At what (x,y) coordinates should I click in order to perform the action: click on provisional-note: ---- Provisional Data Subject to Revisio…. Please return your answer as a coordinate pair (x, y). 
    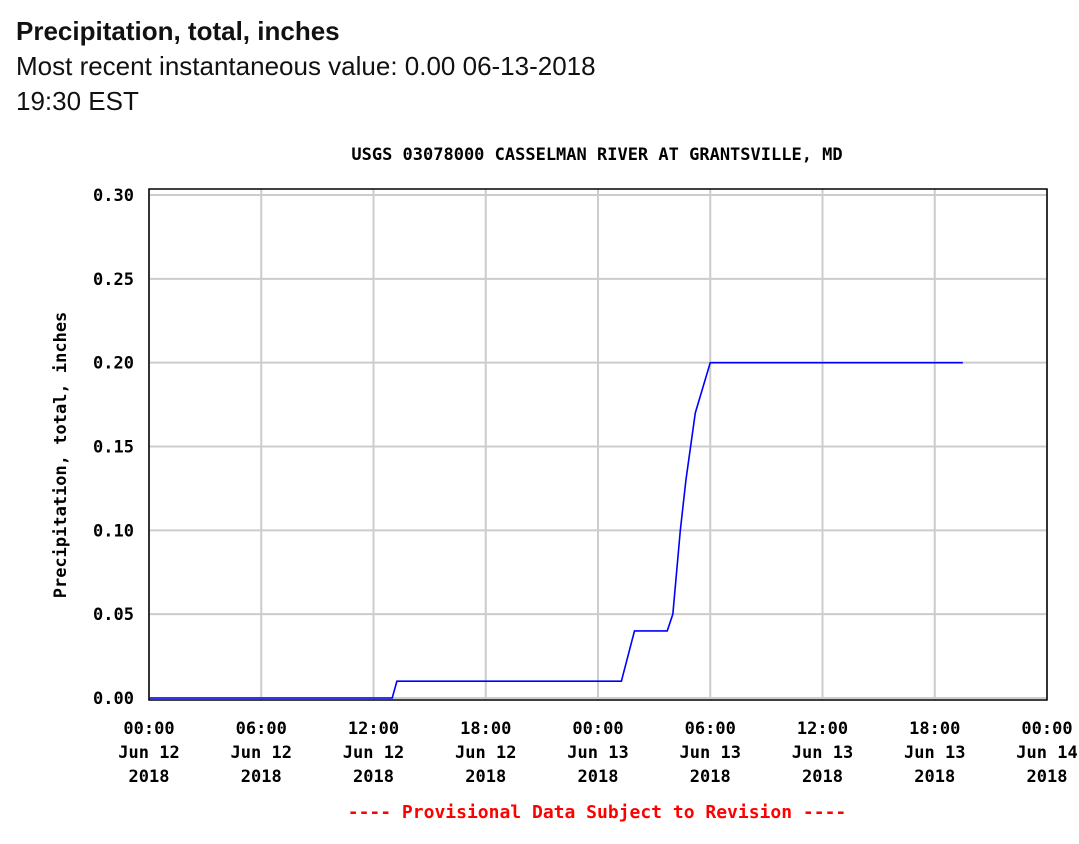
    Looking at the image, I should click on (597, 812).